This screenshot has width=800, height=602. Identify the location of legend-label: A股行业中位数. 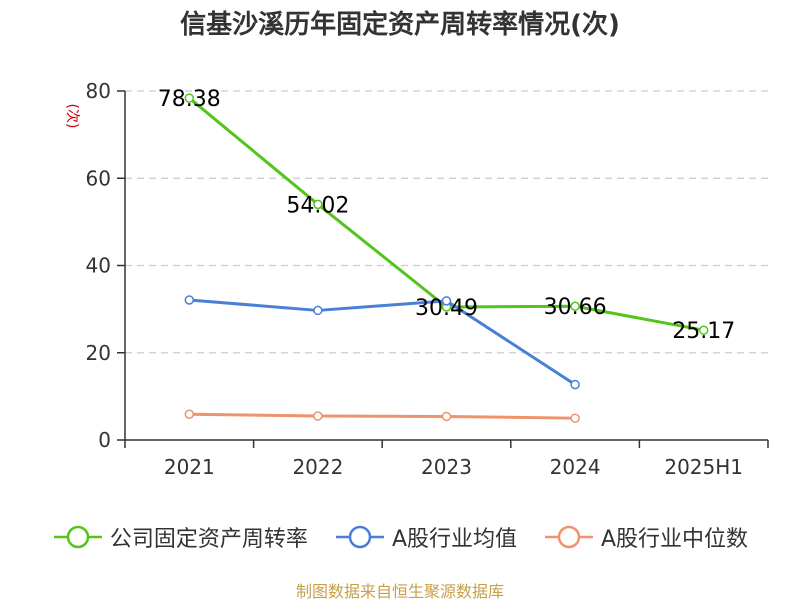
(675, 539).